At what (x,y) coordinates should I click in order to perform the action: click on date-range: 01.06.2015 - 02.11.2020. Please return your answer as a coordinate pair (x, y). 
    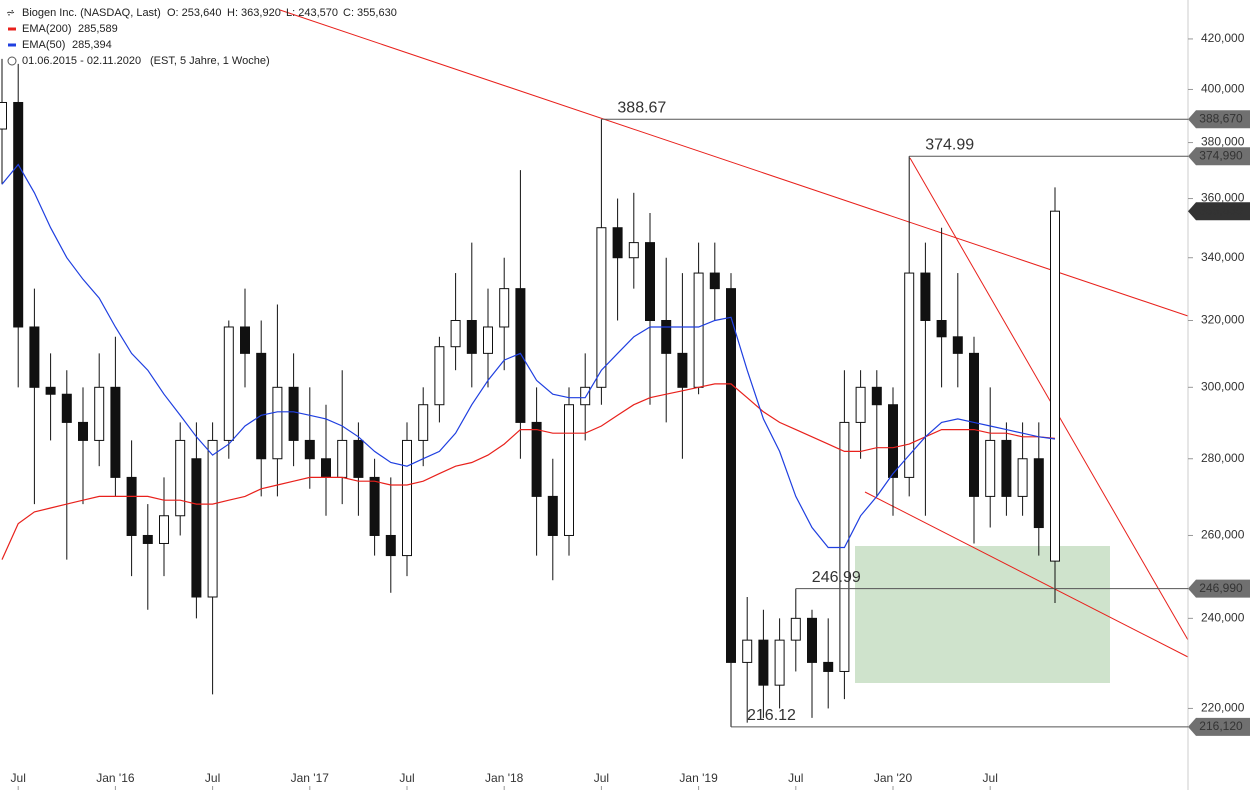
    Looking at the image, I should click on (81, 61).